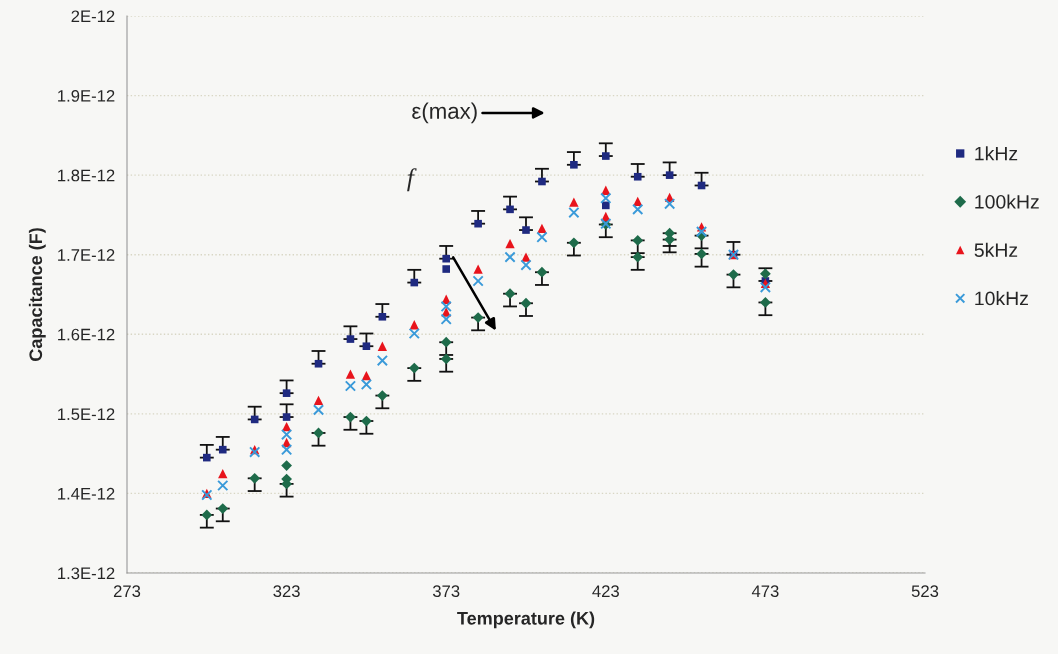 The height and width of the screenshot is (654, 1058). Describe the element at coordinates (1007, 201) in the screenshot. I see `legend-label: 100kHz` at that location.